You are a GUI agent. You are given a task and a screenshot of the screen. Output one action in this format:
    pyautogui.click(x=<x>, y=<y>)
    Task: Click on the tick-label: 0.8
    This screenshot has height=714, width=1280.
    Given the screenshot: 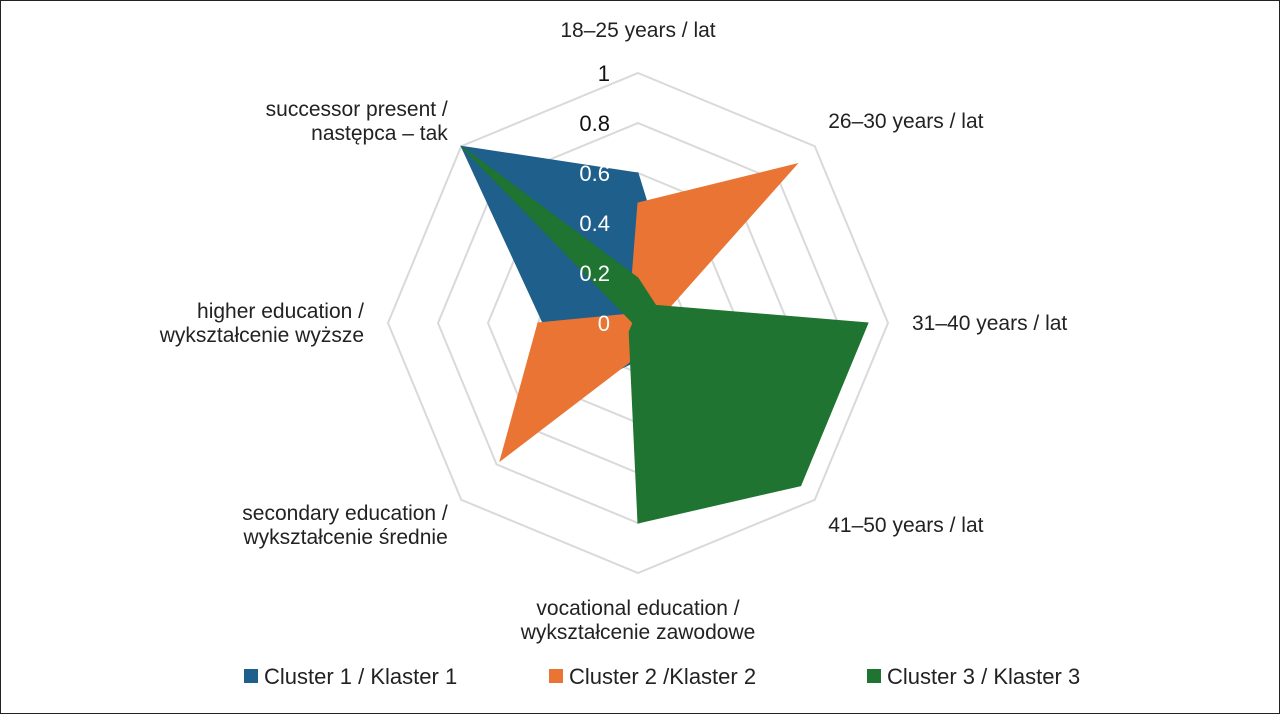 What is the action you would take?
    pyautogui.click(x=594, y=123)
    